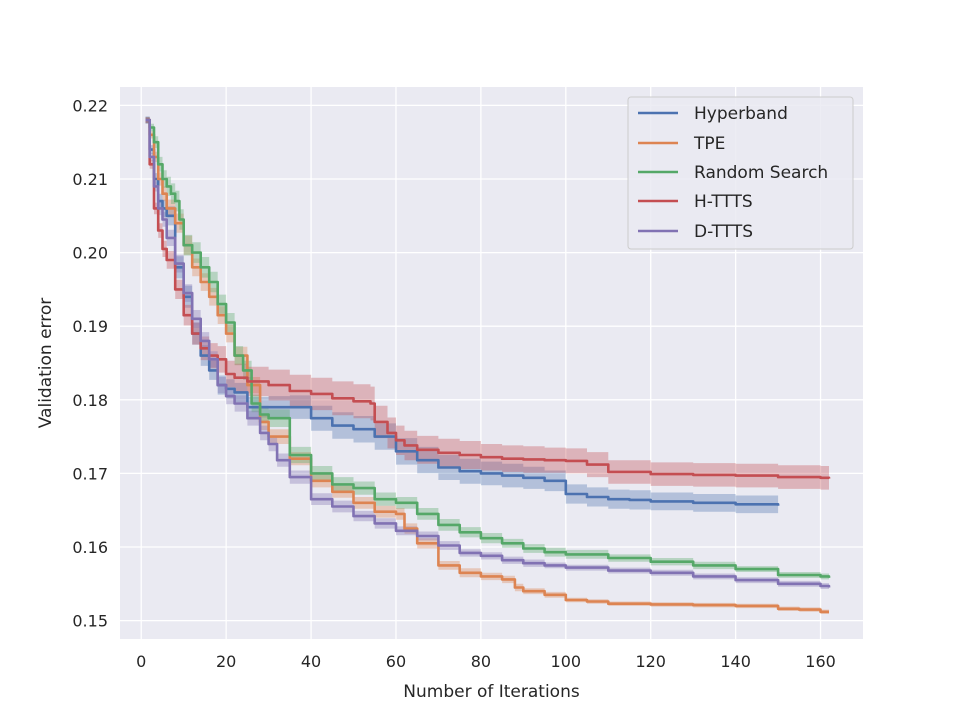  Describe the element at coordinates (709, 144) in the screenshot. I see `legend-label-tpe: TPE` at that location.